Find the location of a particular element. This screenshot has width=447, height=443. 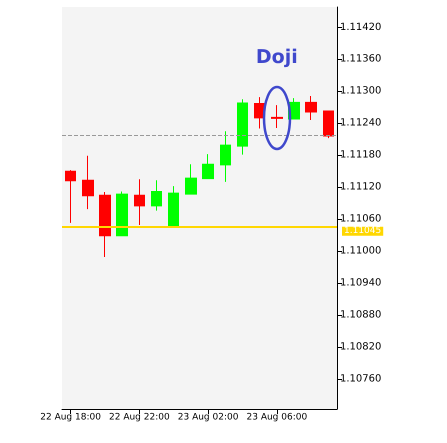

ref-line-label: 1.11045 is located at coordinates (363, 231).